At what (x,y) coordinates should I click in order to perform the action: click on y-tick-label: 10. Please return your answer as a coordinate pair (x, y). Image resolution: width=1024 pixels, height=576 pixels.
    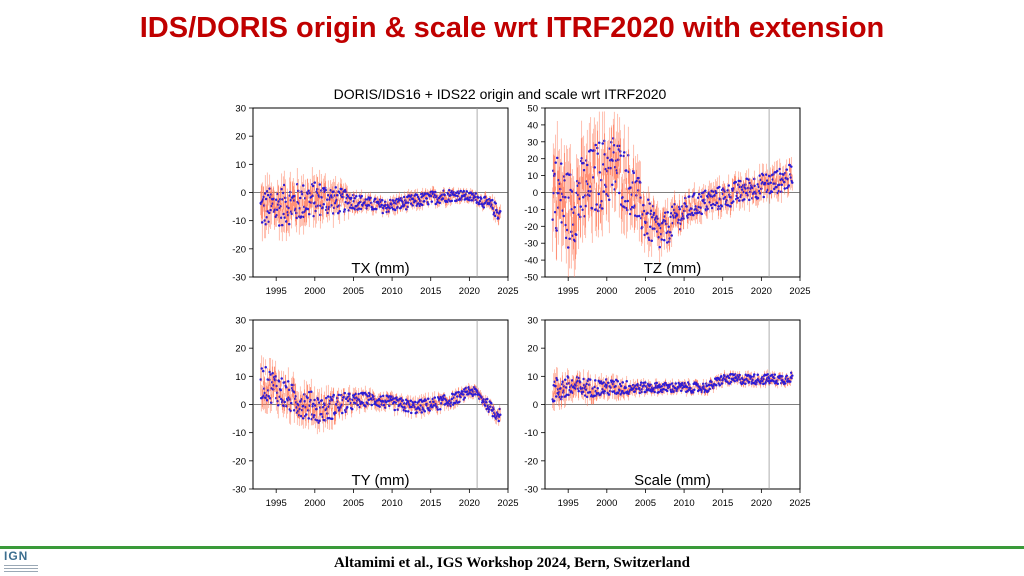
    Looking at the image, I should click on (532, 377).